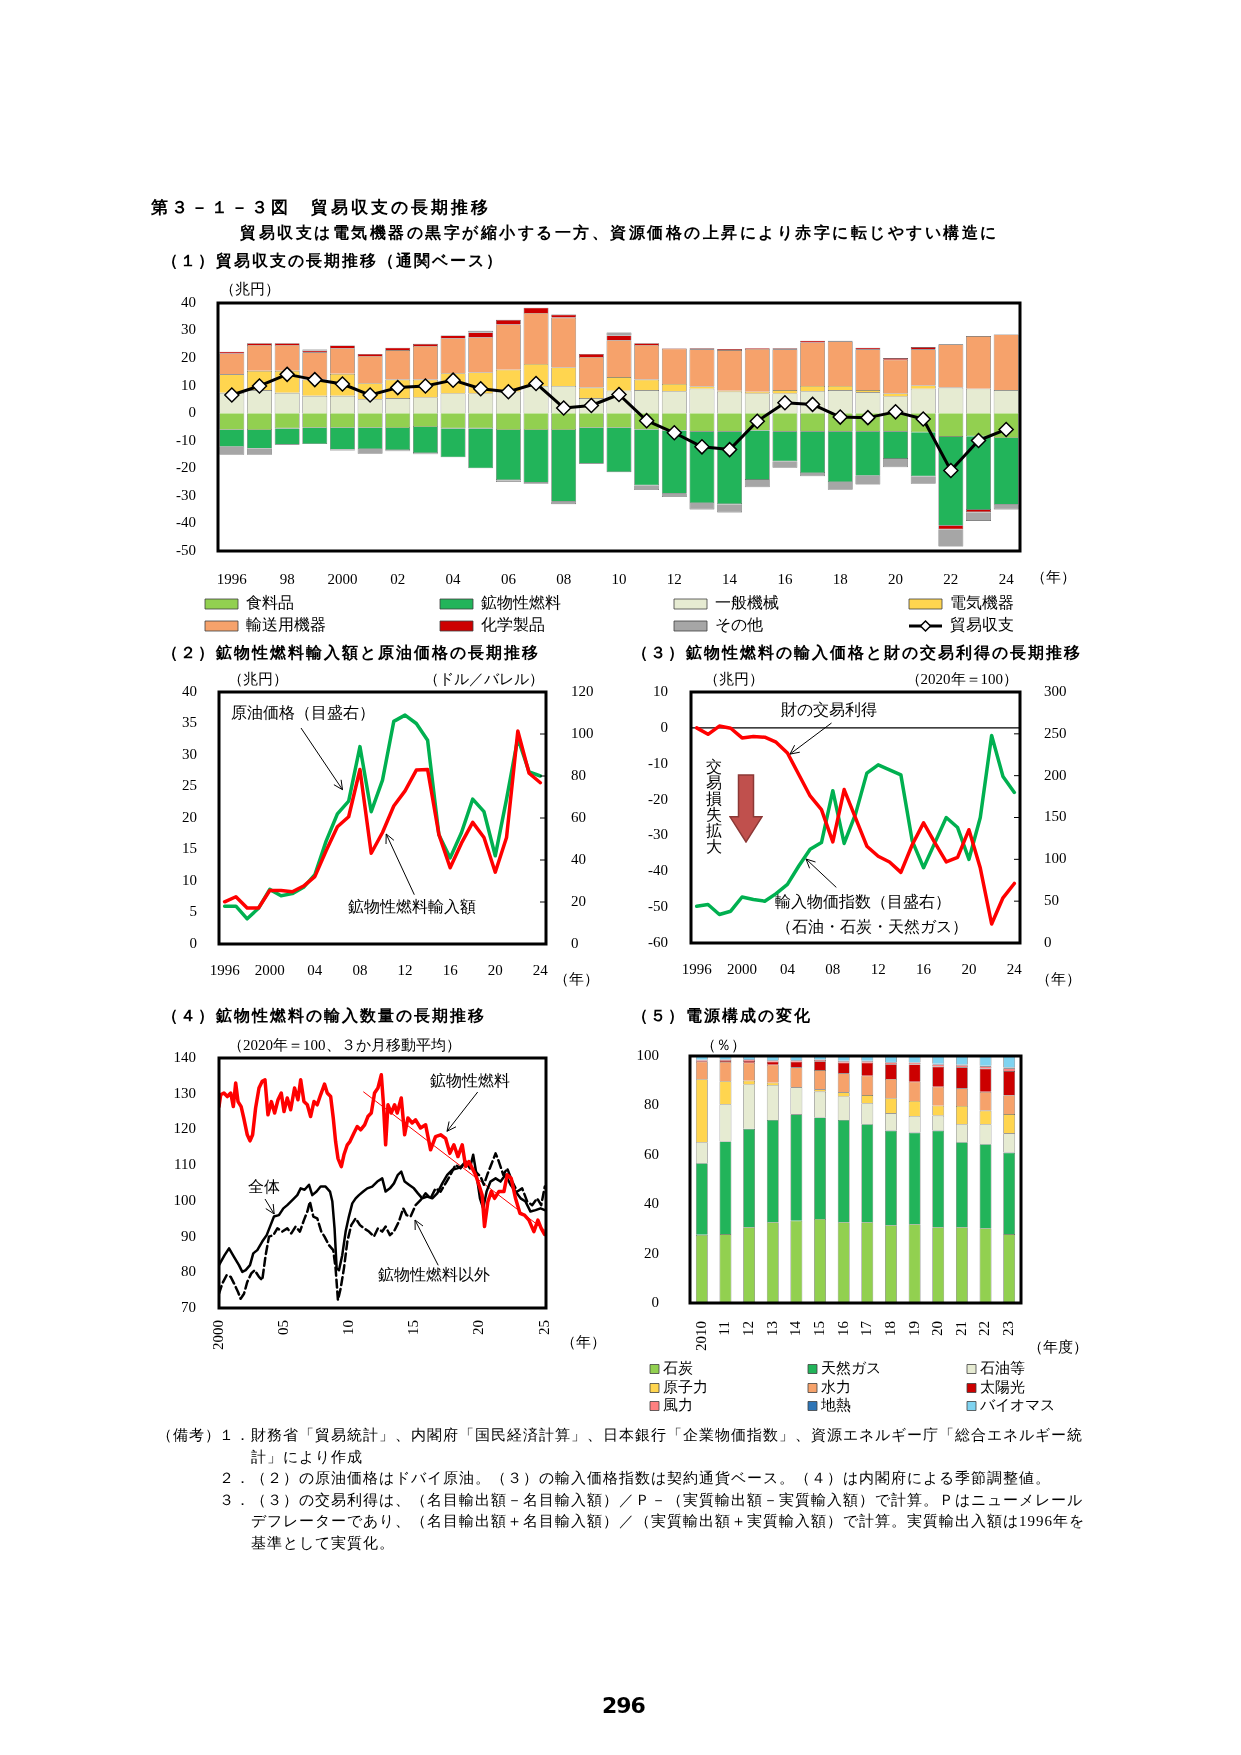 The width and height of the screenshot is (1241, 1755). Describe the element at coordinates (189, 785) in the screenshot. I see `y-tick-label: 25` at that location.